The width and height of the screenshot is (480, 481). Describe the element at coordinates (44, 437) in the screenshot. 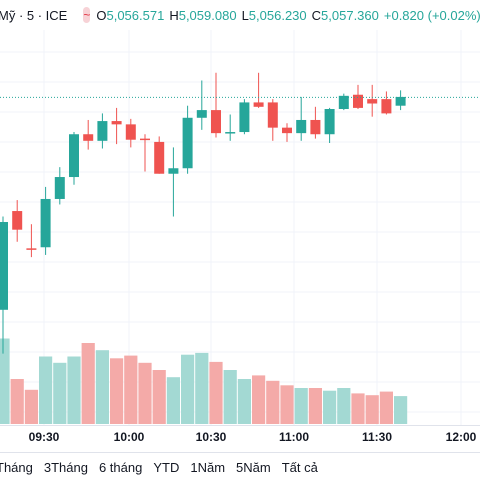

I see `time-tick-label: 09:30` at that location.